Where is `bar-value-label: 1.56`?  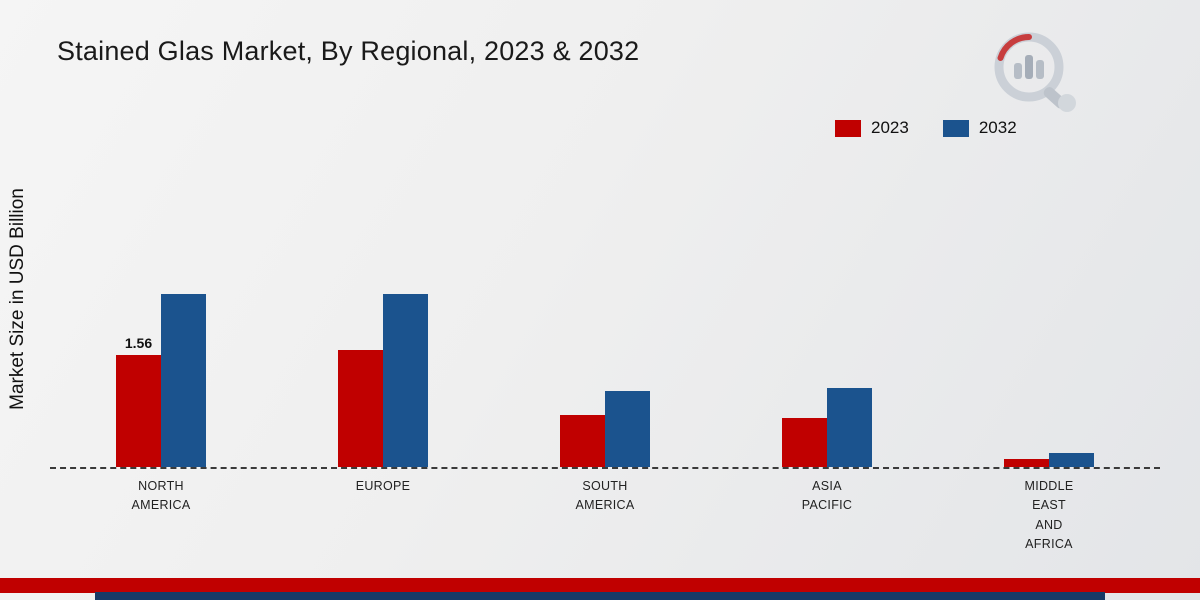
bar-value-label: 1.56 is located at coordinates (138, 343).